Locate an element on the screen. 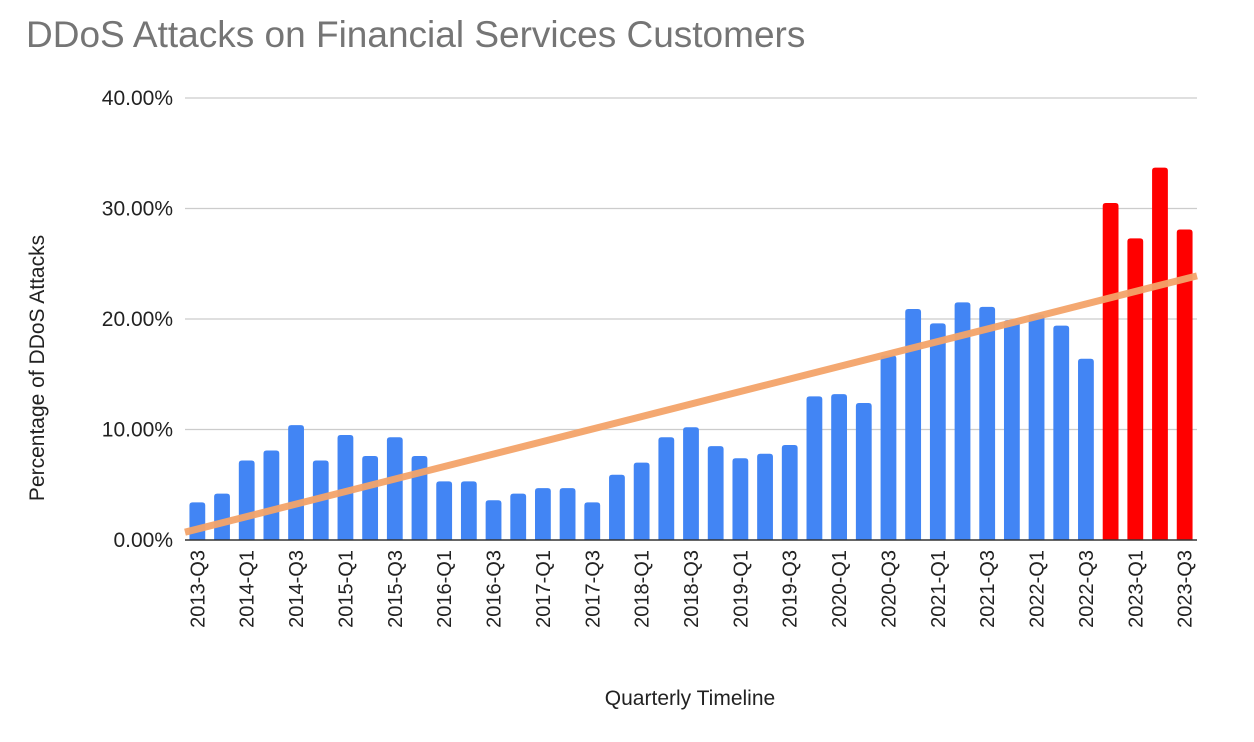 The image size is (1254, 742). bar-2015-Q2 is located at coordinates (370, 498).